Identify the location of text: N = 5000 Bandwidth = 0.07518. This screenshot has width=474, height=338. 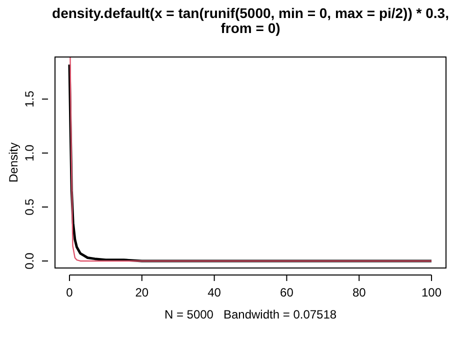
(250, 314).